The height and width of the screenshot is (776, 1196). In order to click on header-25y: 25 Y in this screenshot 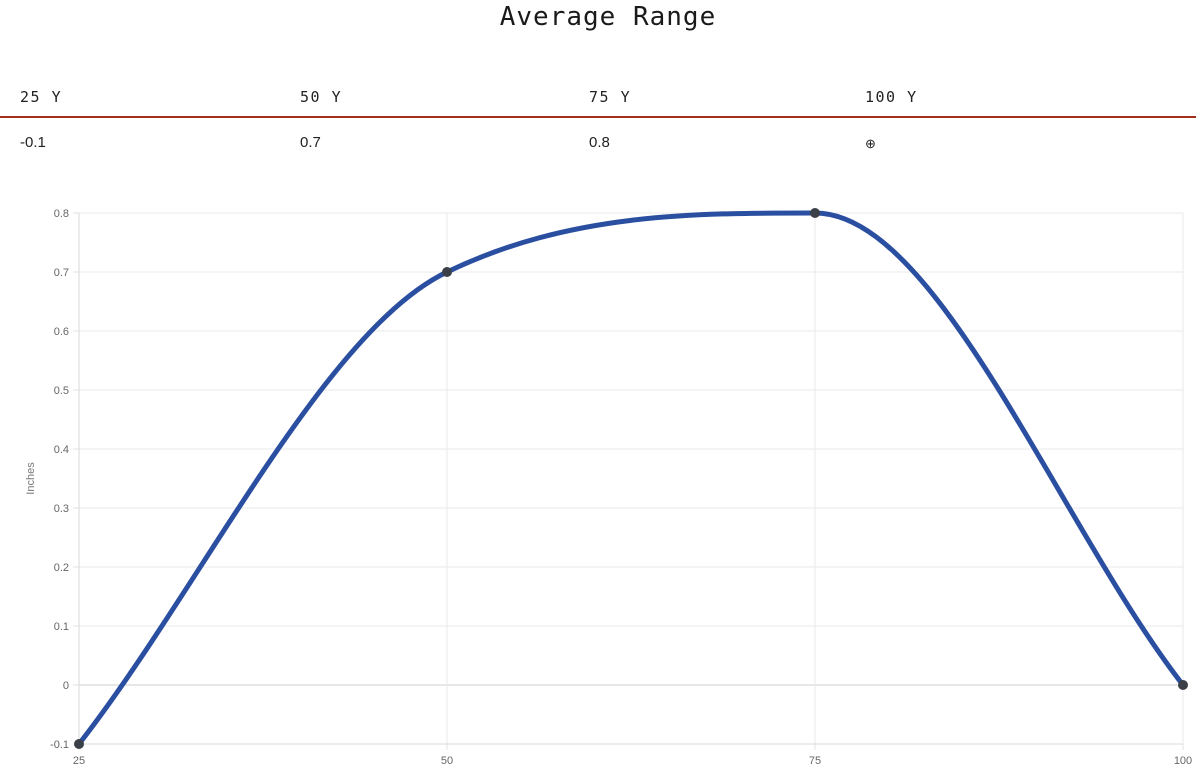, I will do `click(41, 97)`.